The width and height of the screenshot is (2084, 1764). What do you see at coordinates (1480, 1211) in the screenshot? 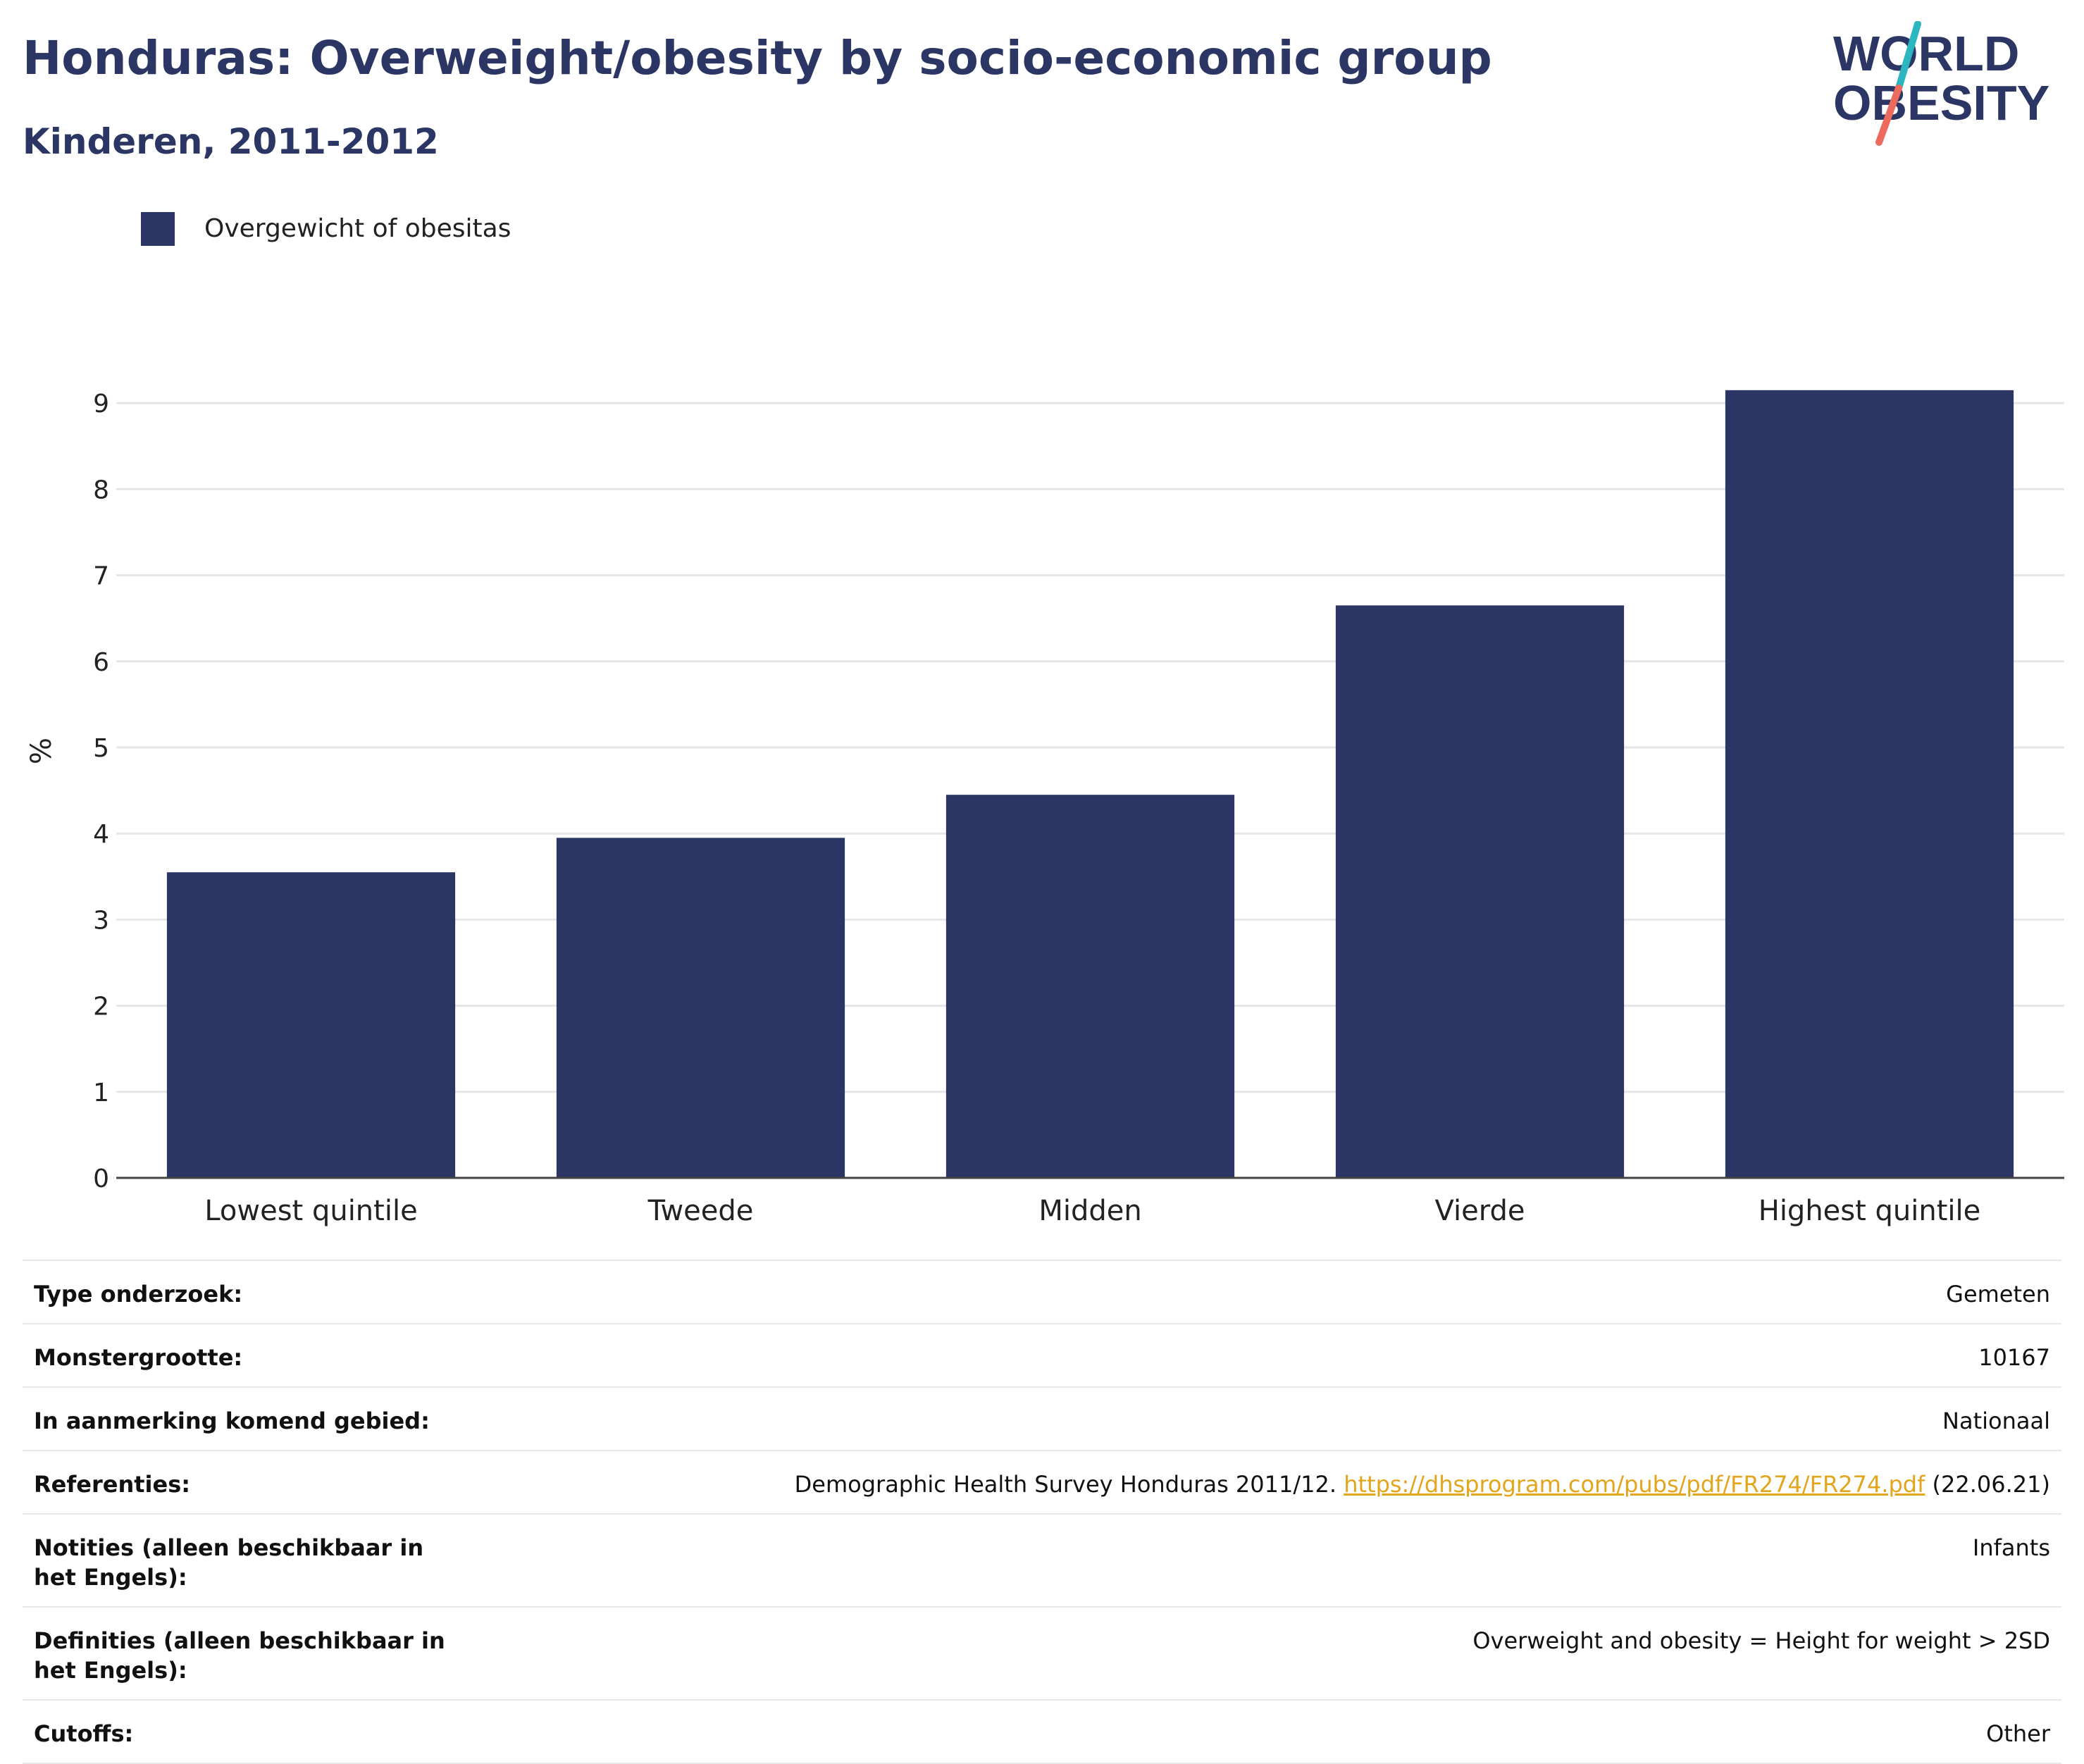
I see `x-tick-label: Vierde` at bounding box center [1480, 1211].